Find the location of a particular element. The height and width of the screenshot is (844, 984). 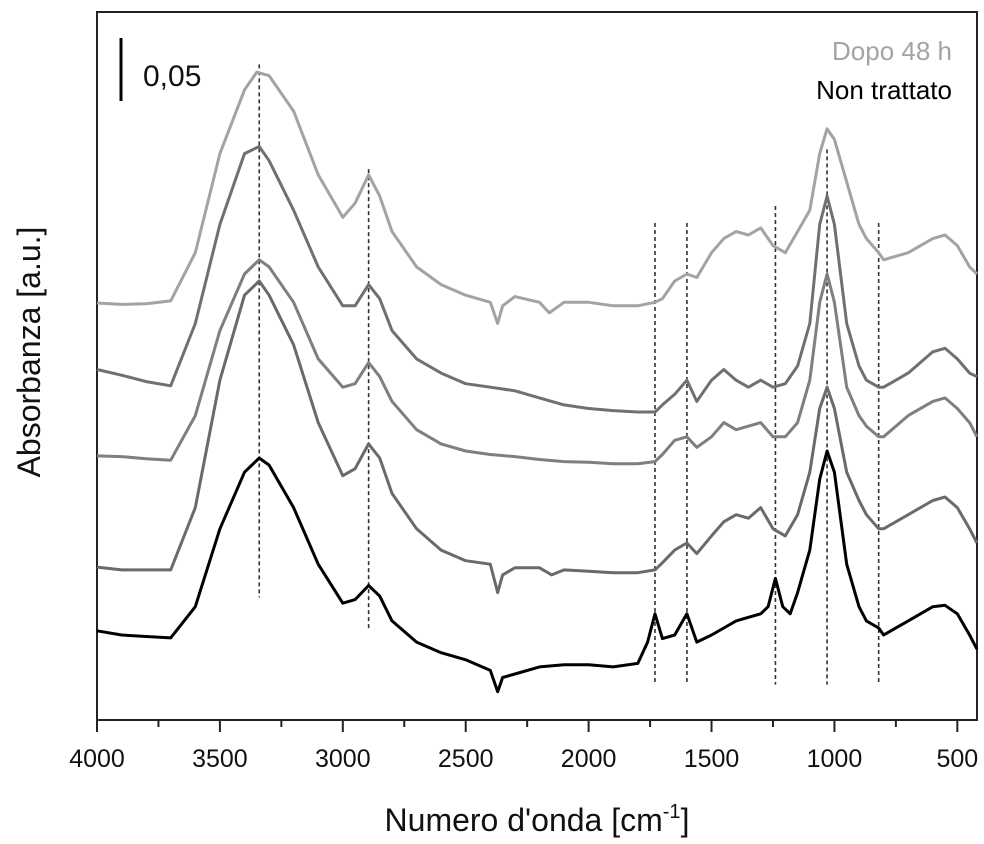

legend-entry-non-trattato: Non trattato is located at coordinates (884, 90).